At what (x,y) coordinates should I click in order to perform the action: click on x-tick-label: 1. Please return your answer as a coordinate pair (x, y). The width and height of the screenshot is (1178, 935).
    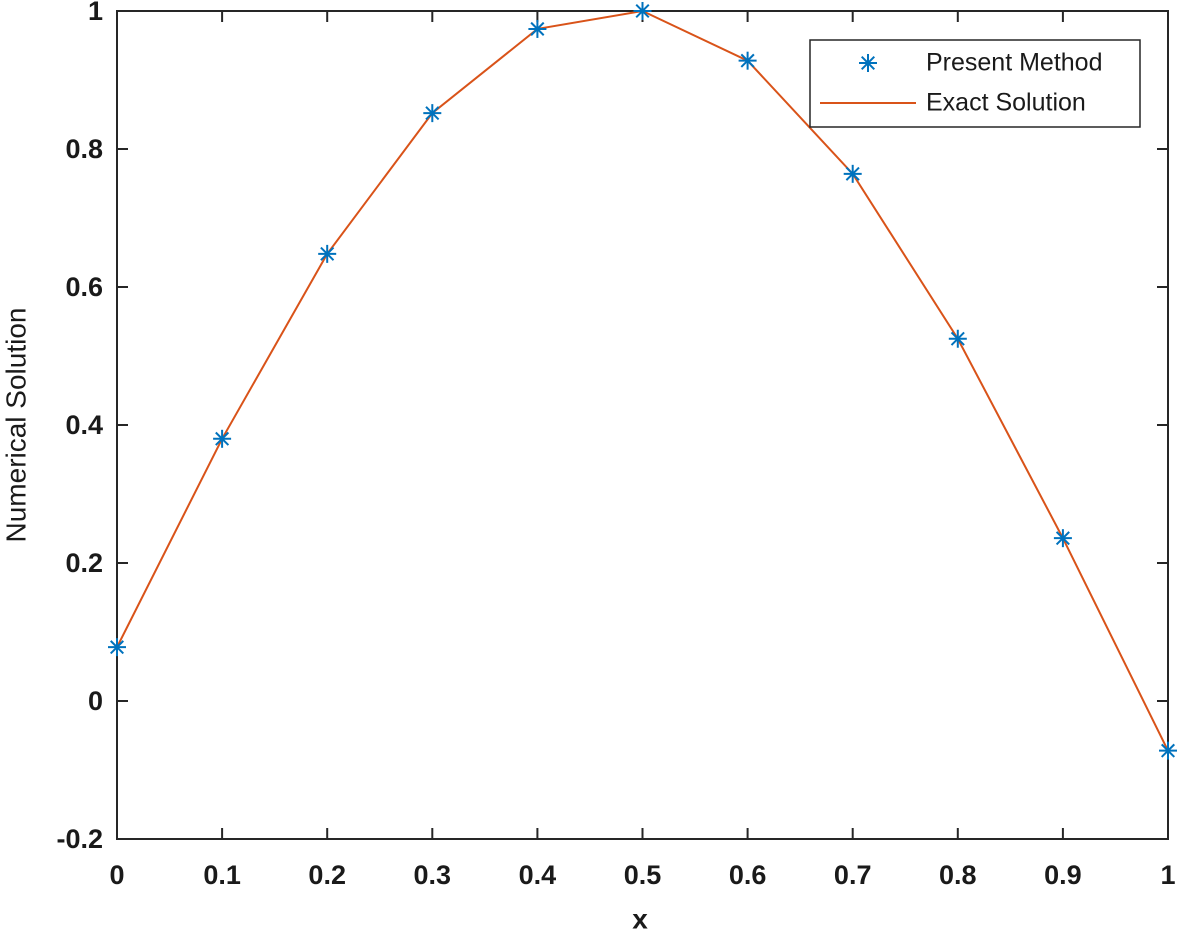
    Looking at the image, I should click on (1167, 875).